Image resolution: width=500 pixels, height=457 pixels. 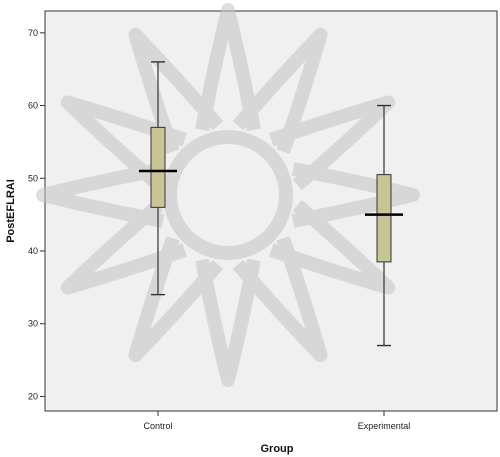 I want to click on box-experimental, so click(x=384, y=225).